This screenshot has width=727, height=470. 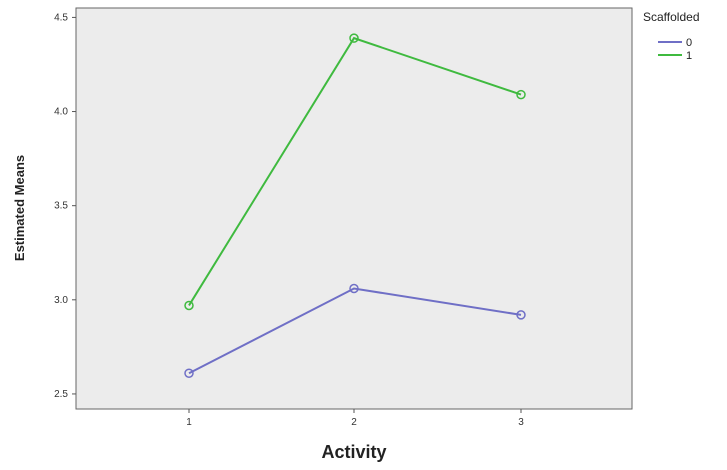 What do you see at coordinates (671, 36) in the screenshot?
I see `legend: Scaffolded 01` at bounding box center [671, 36].